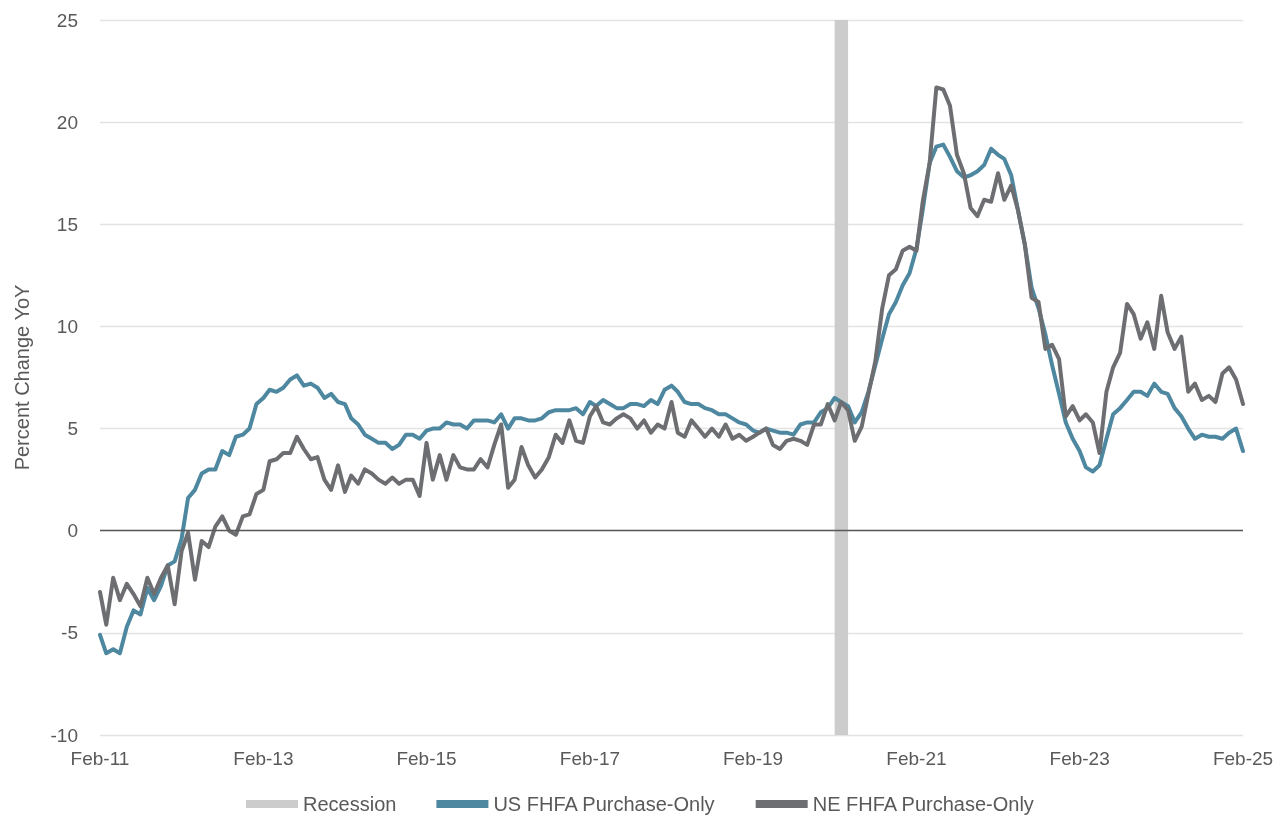 This screenshot has height=827, width=1281. What do you see at coordinates (72, 531) in the screenshot?
I see `y-tick-label: 0` at bounding box center [72, 531].